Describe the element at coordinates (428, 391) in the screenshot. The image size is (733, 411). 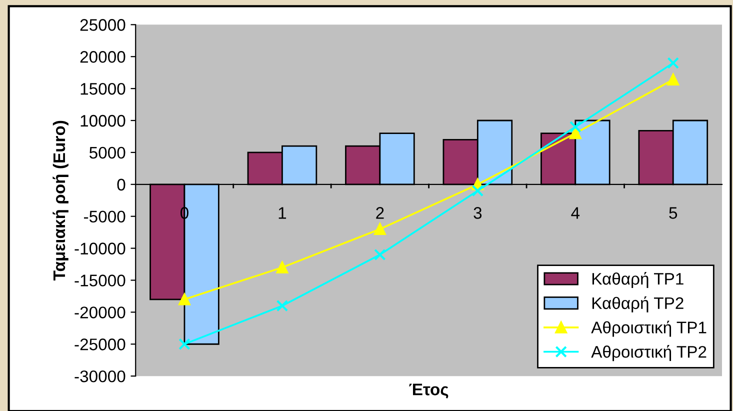
I see `x-axis-title: Έτος` at that location.